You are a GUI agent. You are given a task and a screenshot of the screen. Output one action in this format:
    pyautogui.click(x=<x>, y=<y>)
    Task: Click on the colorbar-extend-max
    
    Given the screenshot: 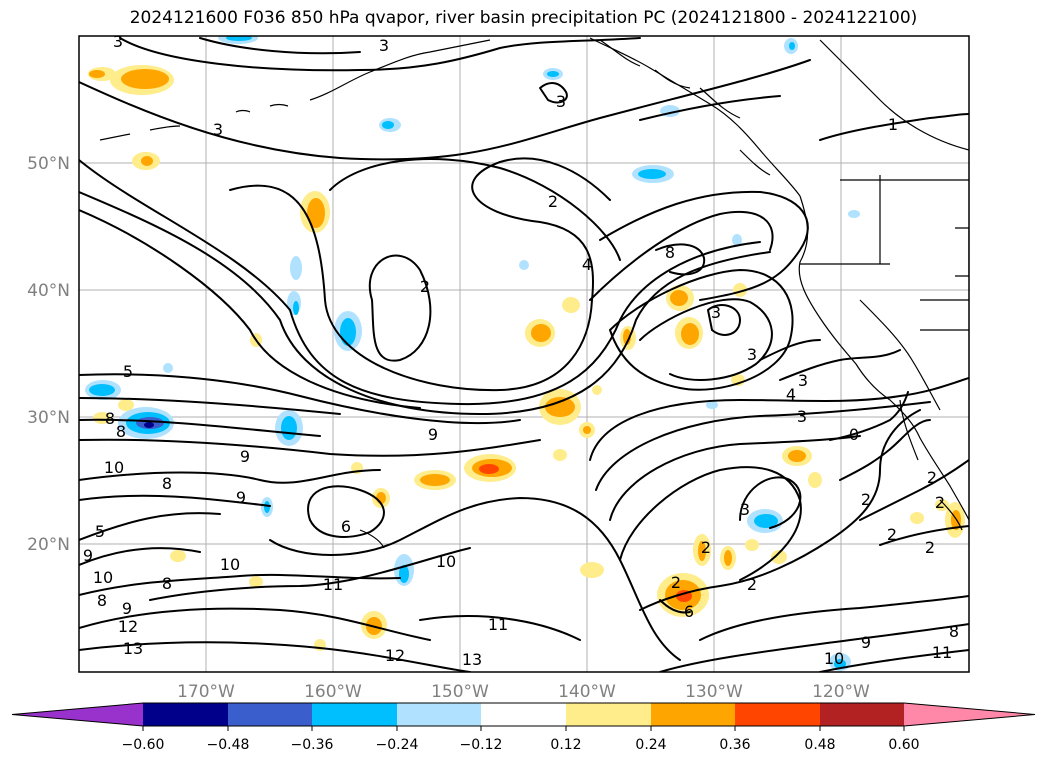 What is the action you would take?
    pyautogui.click(x=969, y=714)
    